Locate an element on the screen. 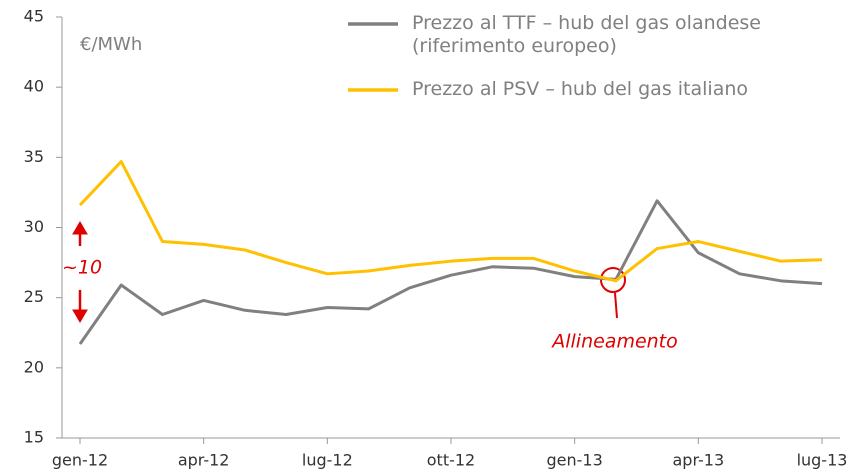 The height and width of the screenshot is (473, 865). x-tick-label: lug-12 is located at coordinates (327, 460).